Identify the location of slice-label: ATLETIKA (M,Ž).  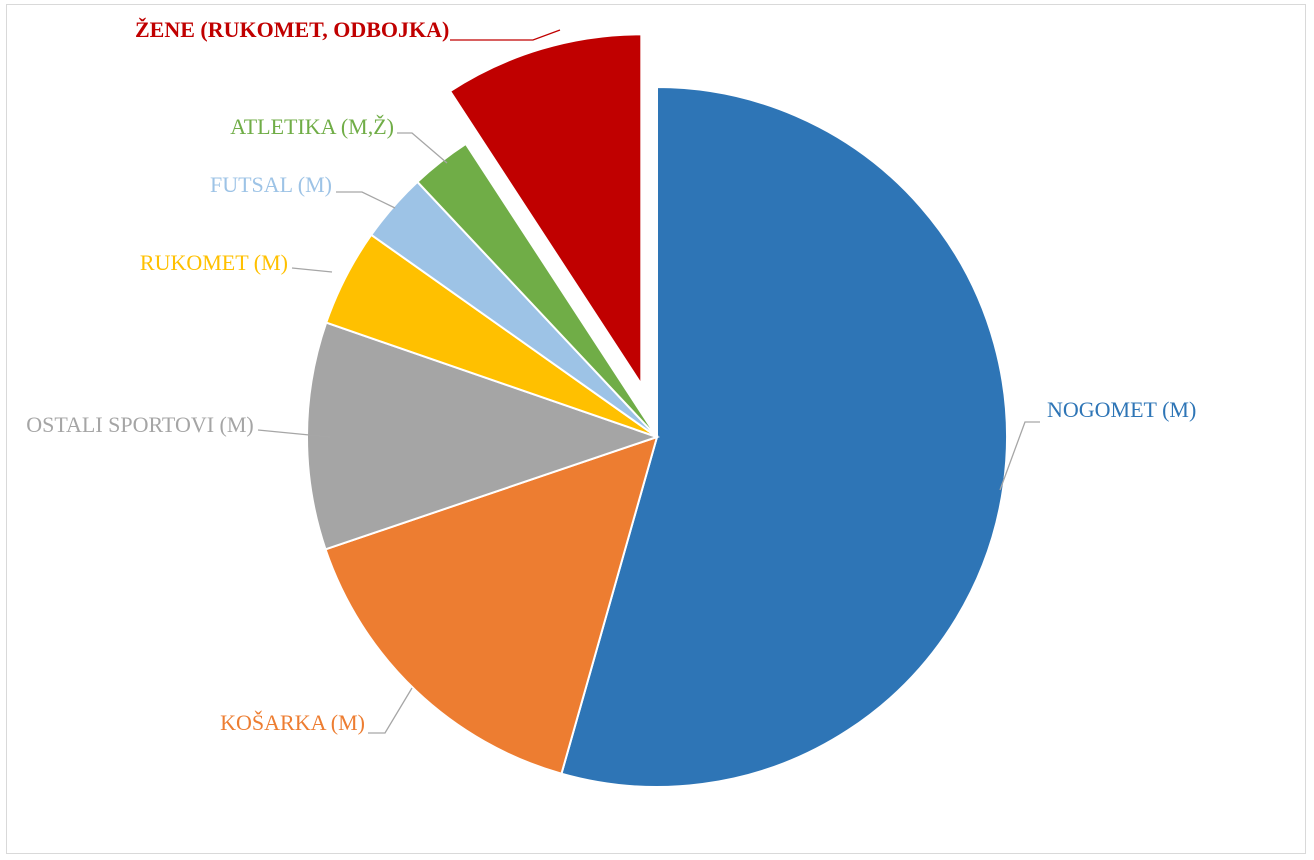
(312, 126).